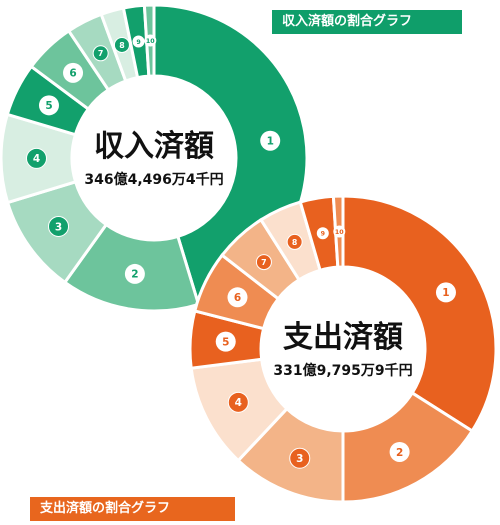 The height and width of the screenshot is (525, 500). I want to click on expense-slice-label-1: 1, so click(445, 292).